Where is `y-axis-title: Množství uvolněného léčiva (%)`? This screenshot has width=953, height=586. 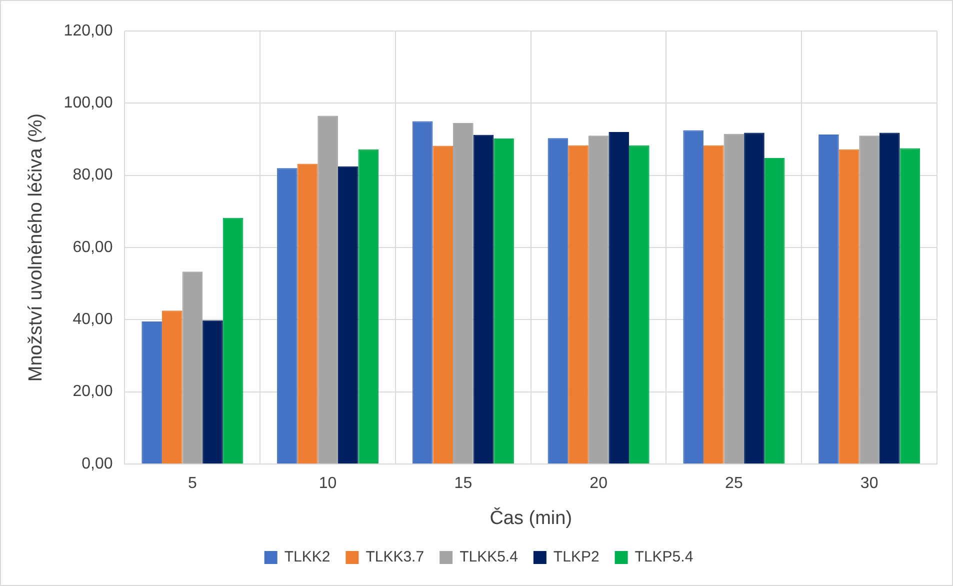 y-axis-title: Množství uvolněného léčiva (%) is located at coordinates (36, 247).